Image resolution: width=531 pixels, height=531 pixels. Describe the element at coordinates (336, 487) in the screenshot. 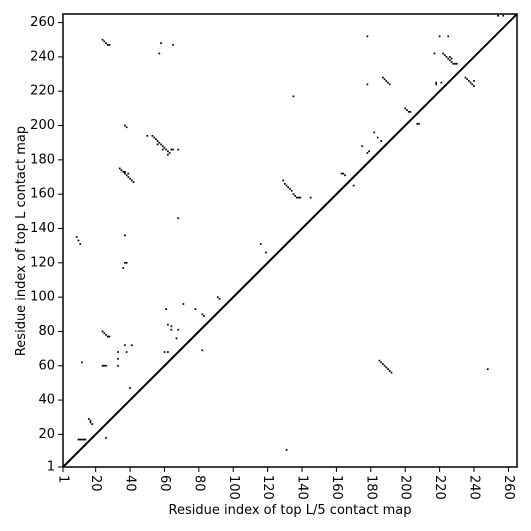

I see `x-tick-label: 160` at that location.